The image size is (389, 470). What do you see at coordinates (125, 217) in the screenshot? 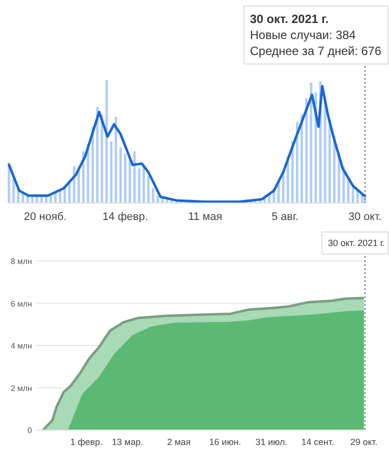
I see `x-tick-label: 14 февр.` at bounding box center [125, 217].